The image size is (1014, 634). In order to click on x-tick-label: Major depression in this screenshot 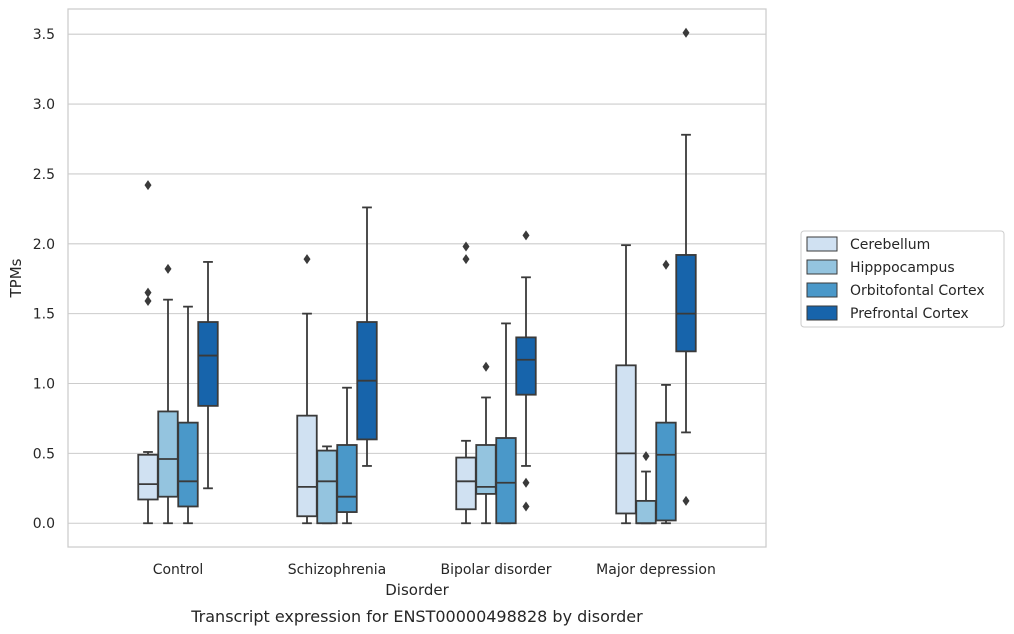, I will do `click(656, 570)`.